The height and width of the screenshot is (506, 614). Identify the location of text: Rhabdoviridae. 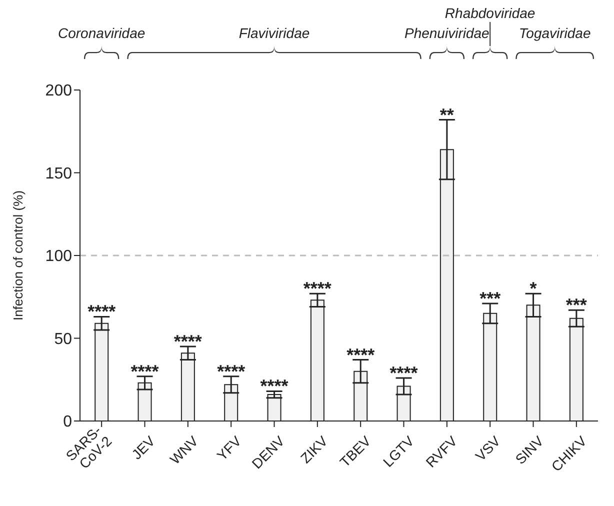
(490, 13).